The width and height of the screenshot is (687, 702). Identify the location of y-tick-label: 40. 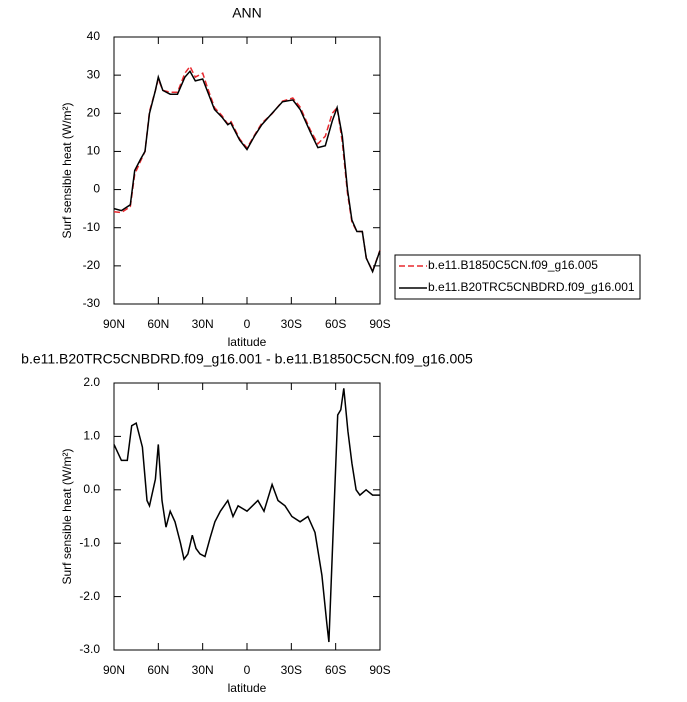
(94, 36).